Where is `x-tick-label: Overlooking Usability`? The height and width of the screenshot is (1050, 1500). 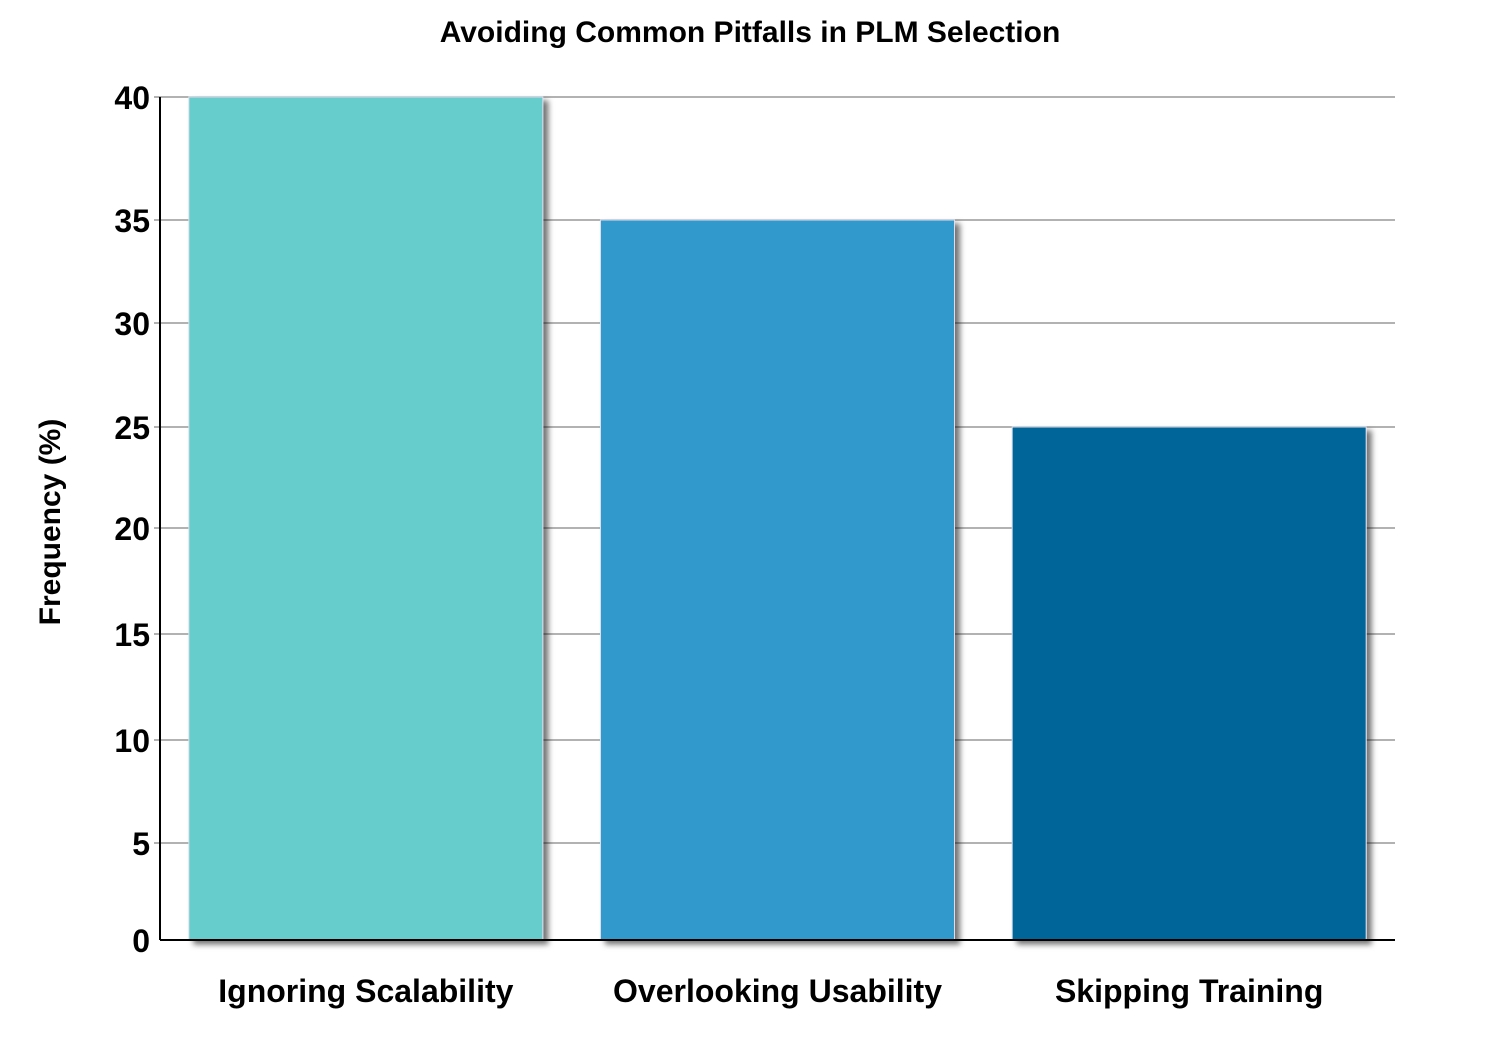
x-tick-label: Overlooking Usability is located at coordinates (777, 991).